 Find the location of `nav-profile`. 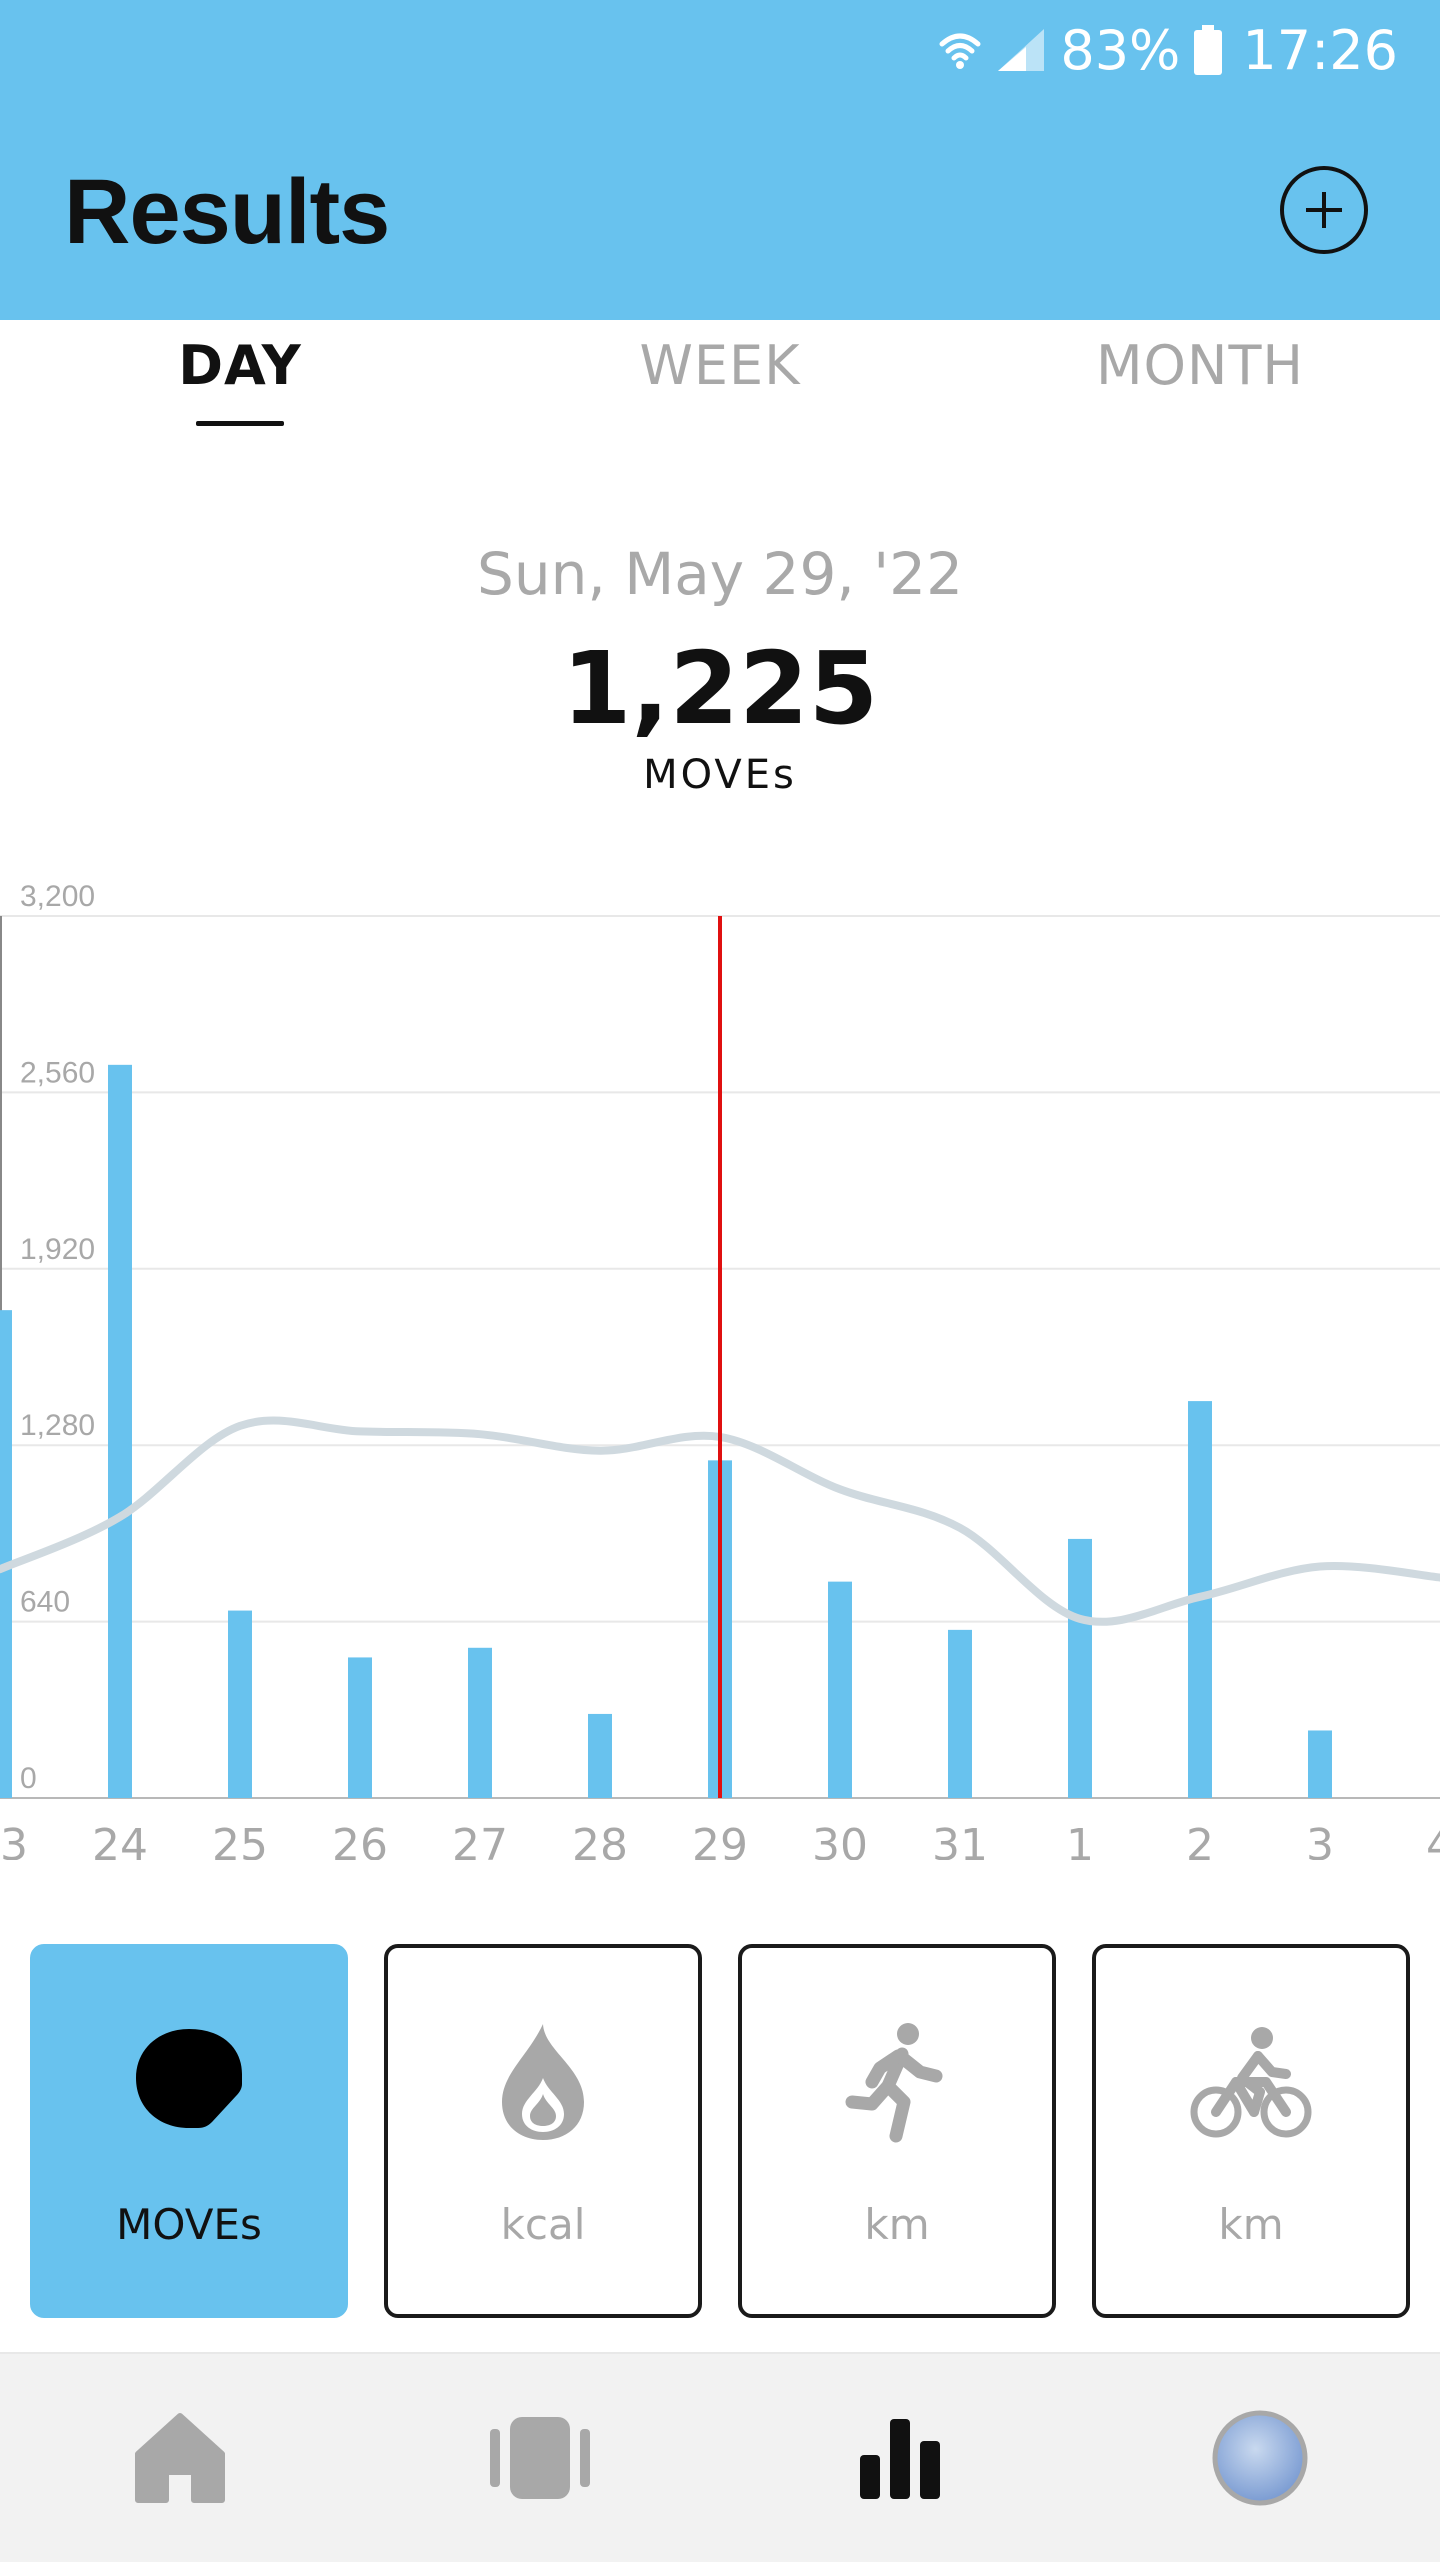

nav-profile is located at coordinates (1260, 2458).